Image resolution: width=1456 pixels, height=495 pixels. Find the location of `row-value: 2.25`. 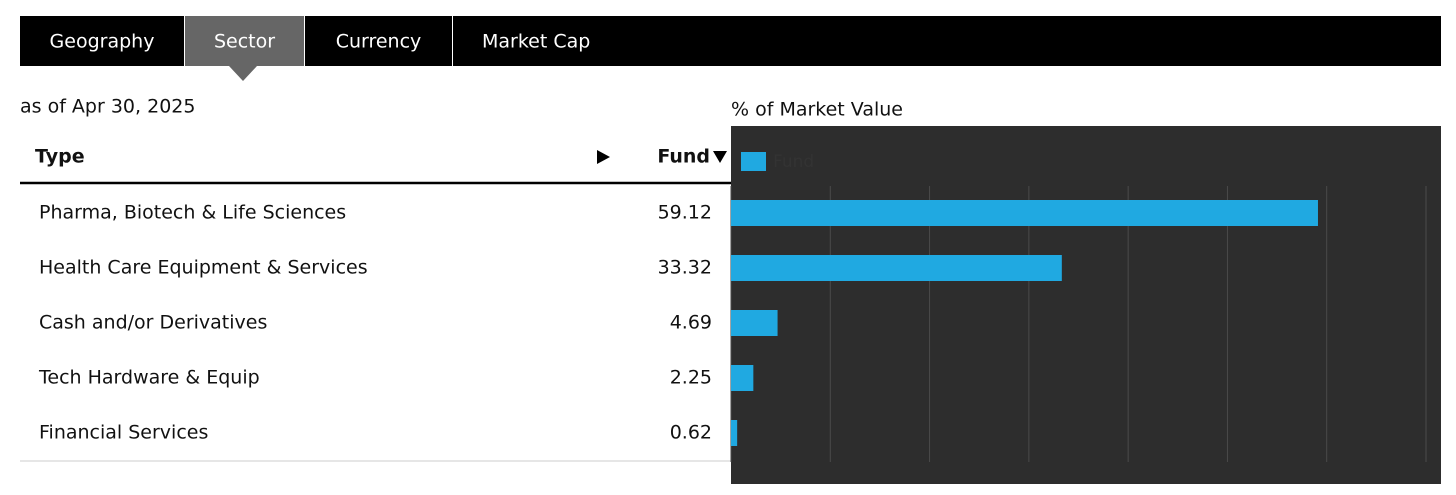

row-value: 2.25 is located at coordinates (691, 378).